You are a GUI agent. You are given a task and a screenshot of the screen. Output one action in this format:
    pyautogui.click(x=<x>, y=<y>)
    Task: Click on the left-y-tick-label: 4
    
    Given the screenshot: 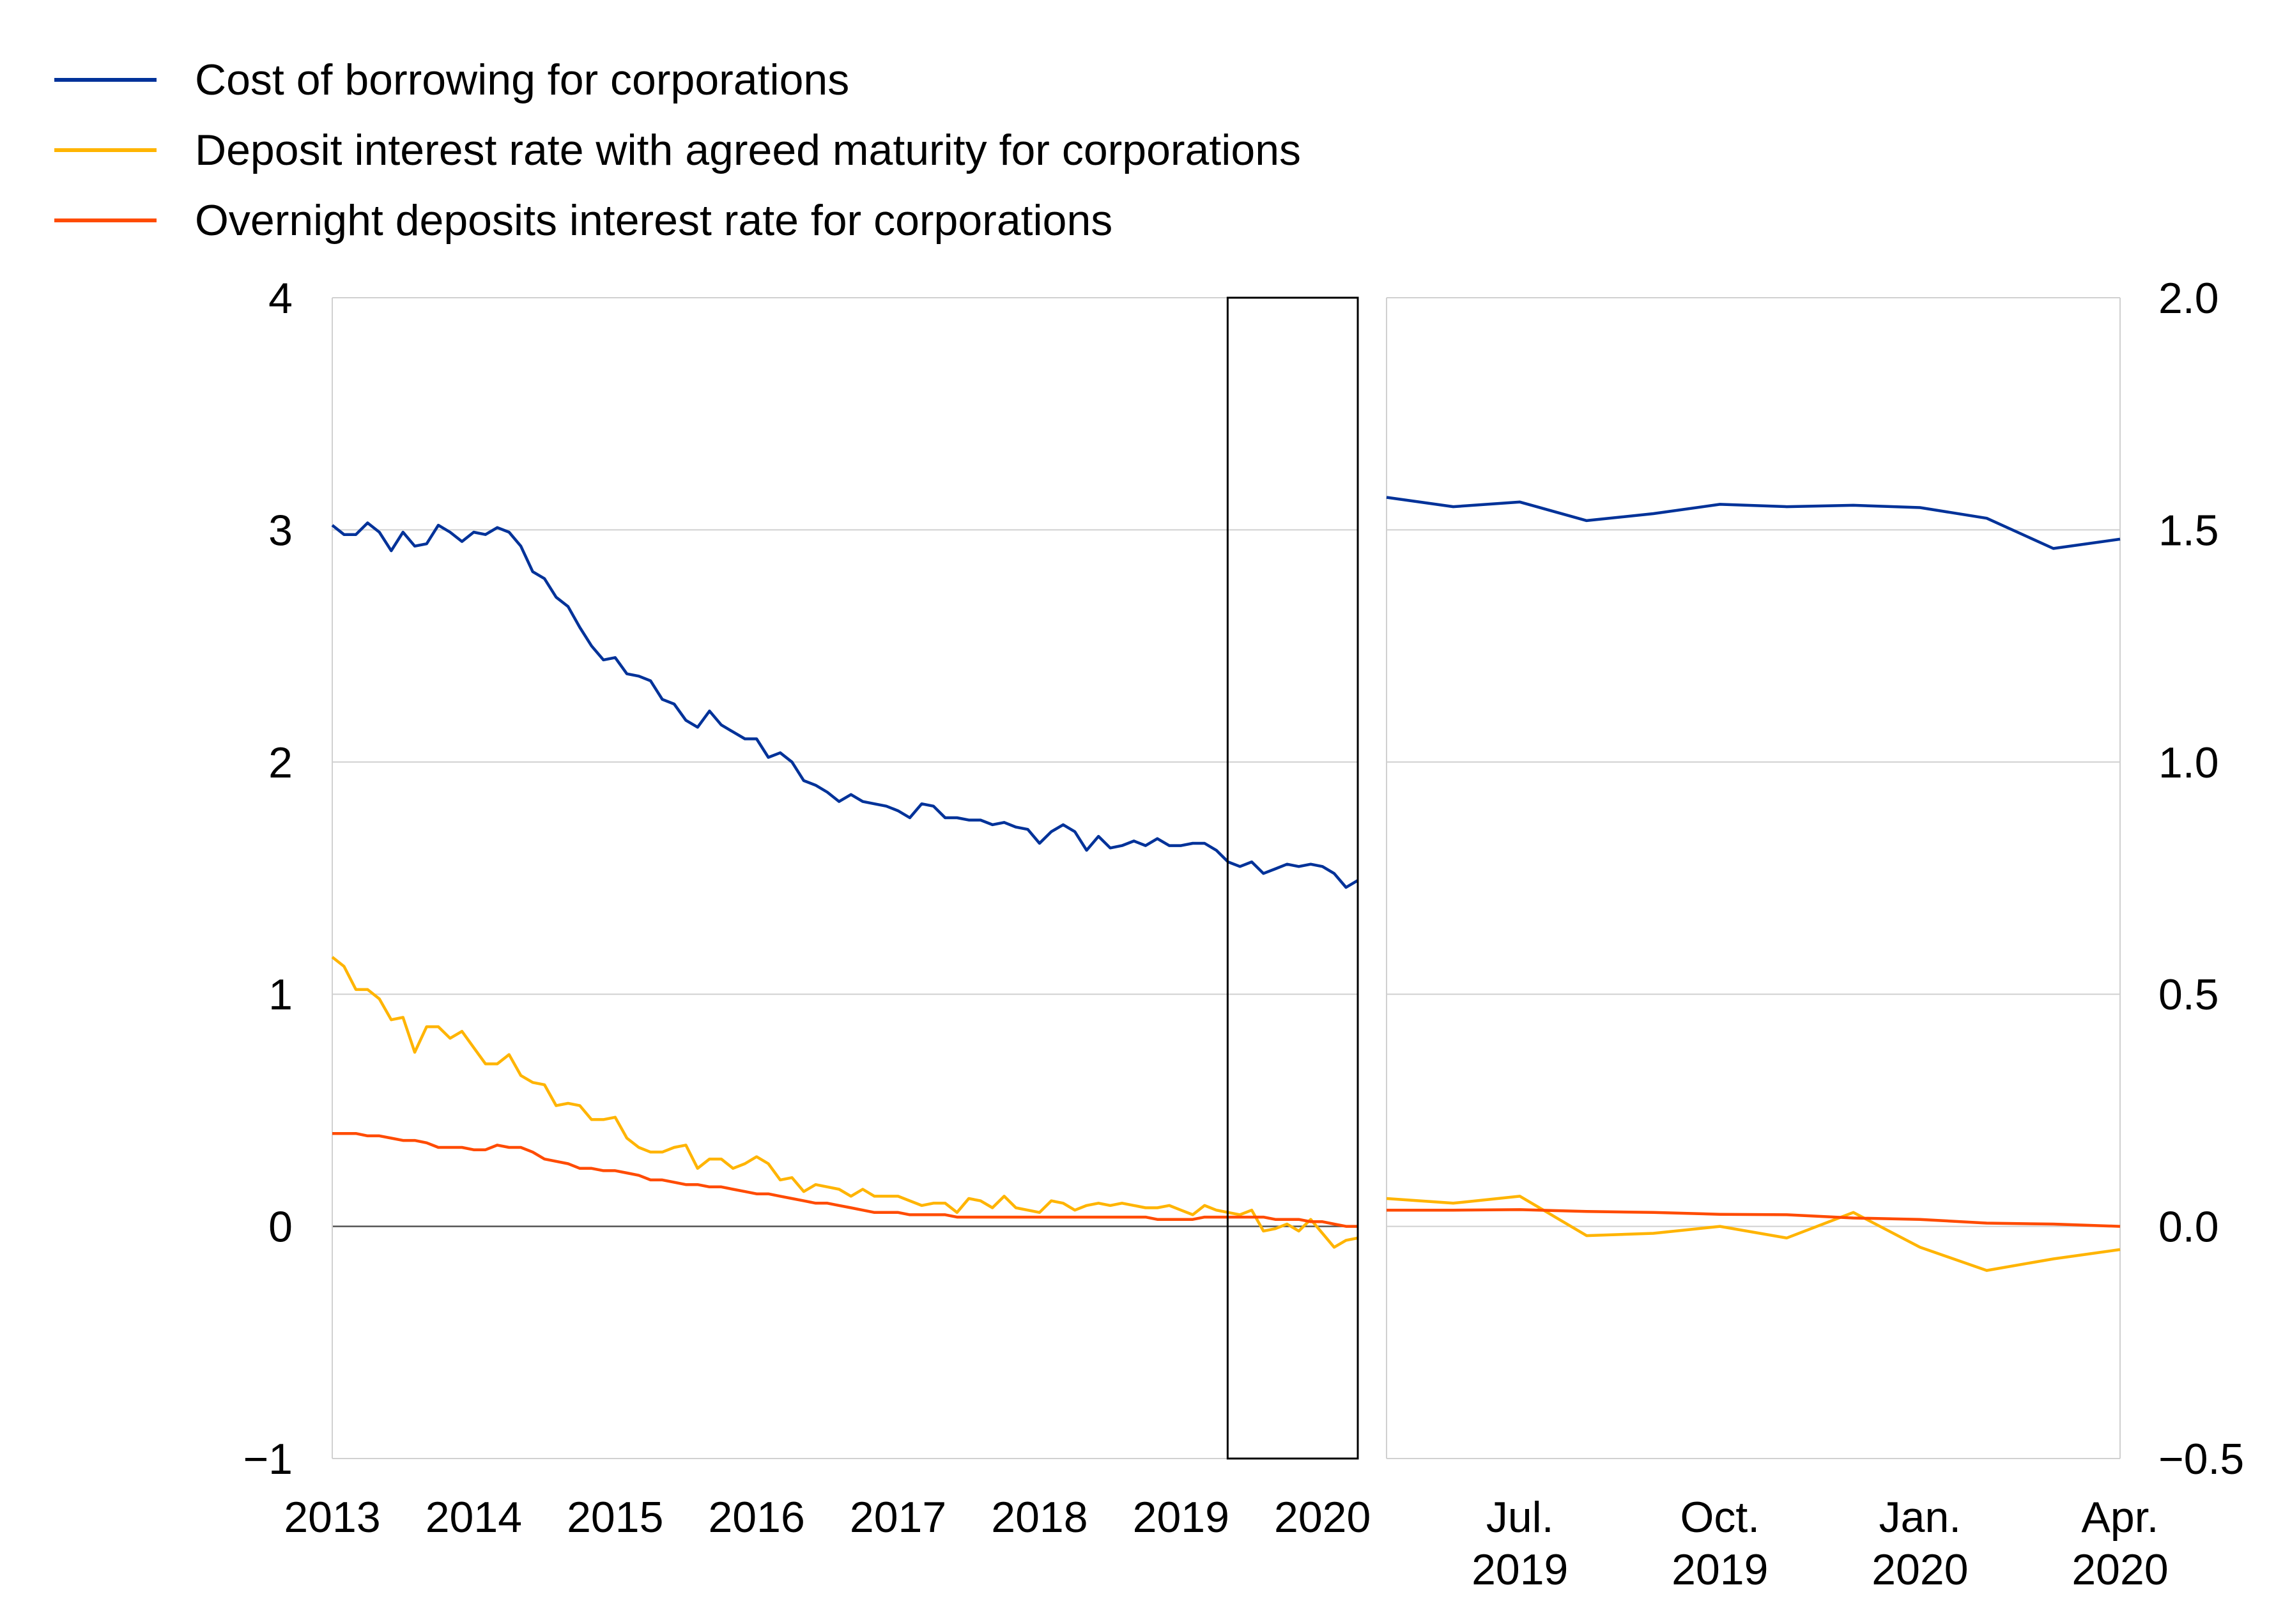 What is the action you would take?
    pyautogui.click(x=280, y=299)
    